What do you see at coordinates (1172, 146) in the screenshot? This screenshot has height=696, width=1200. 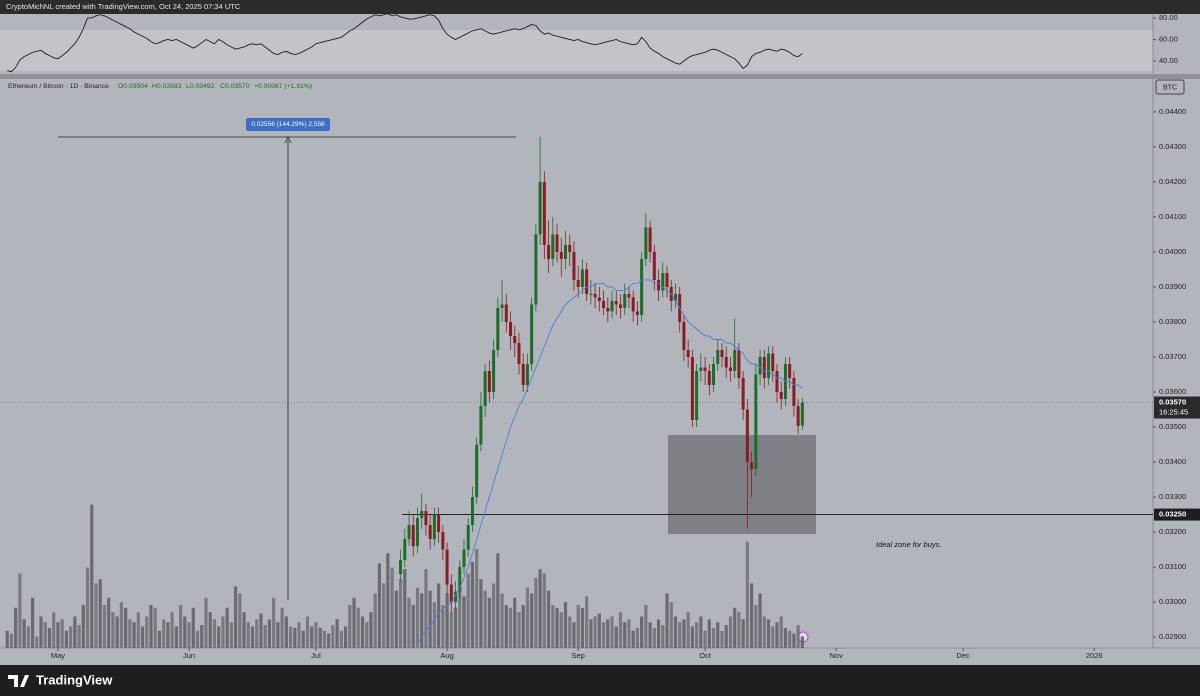 I see `y-tick-label: 0.04300` at bounding box center [1172, 146].